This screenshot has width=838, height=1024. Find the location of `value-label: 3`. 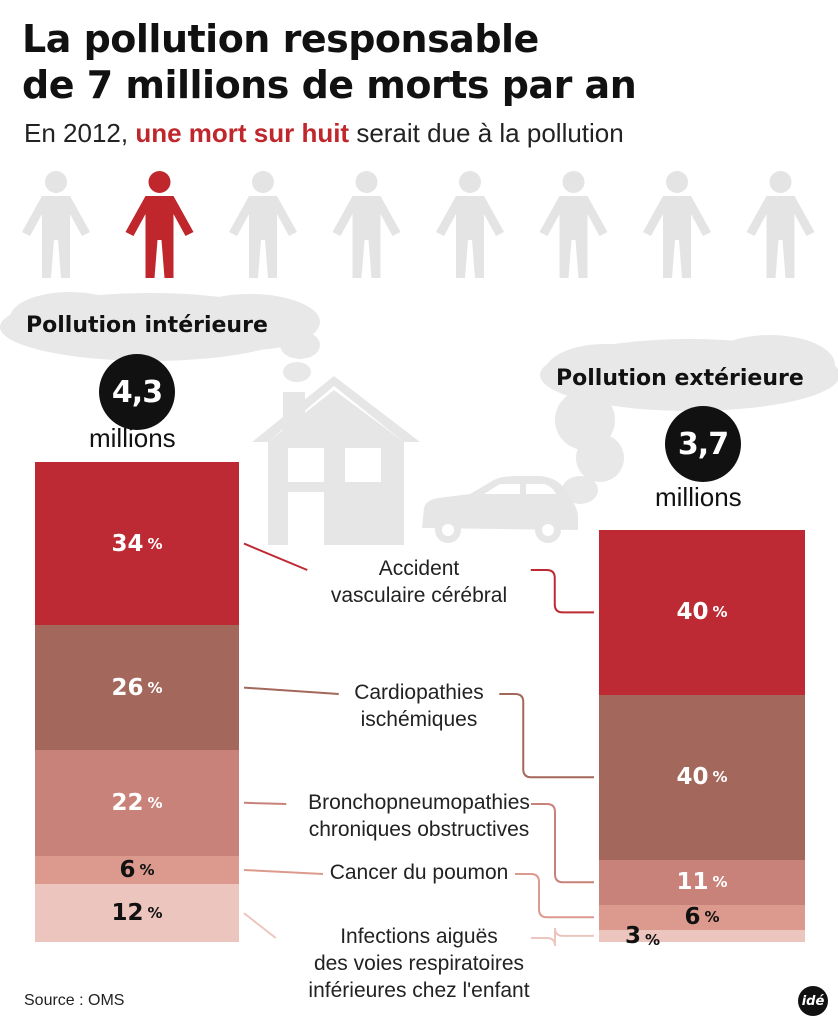

value-label: 3 is located at coordinates (633, 935).